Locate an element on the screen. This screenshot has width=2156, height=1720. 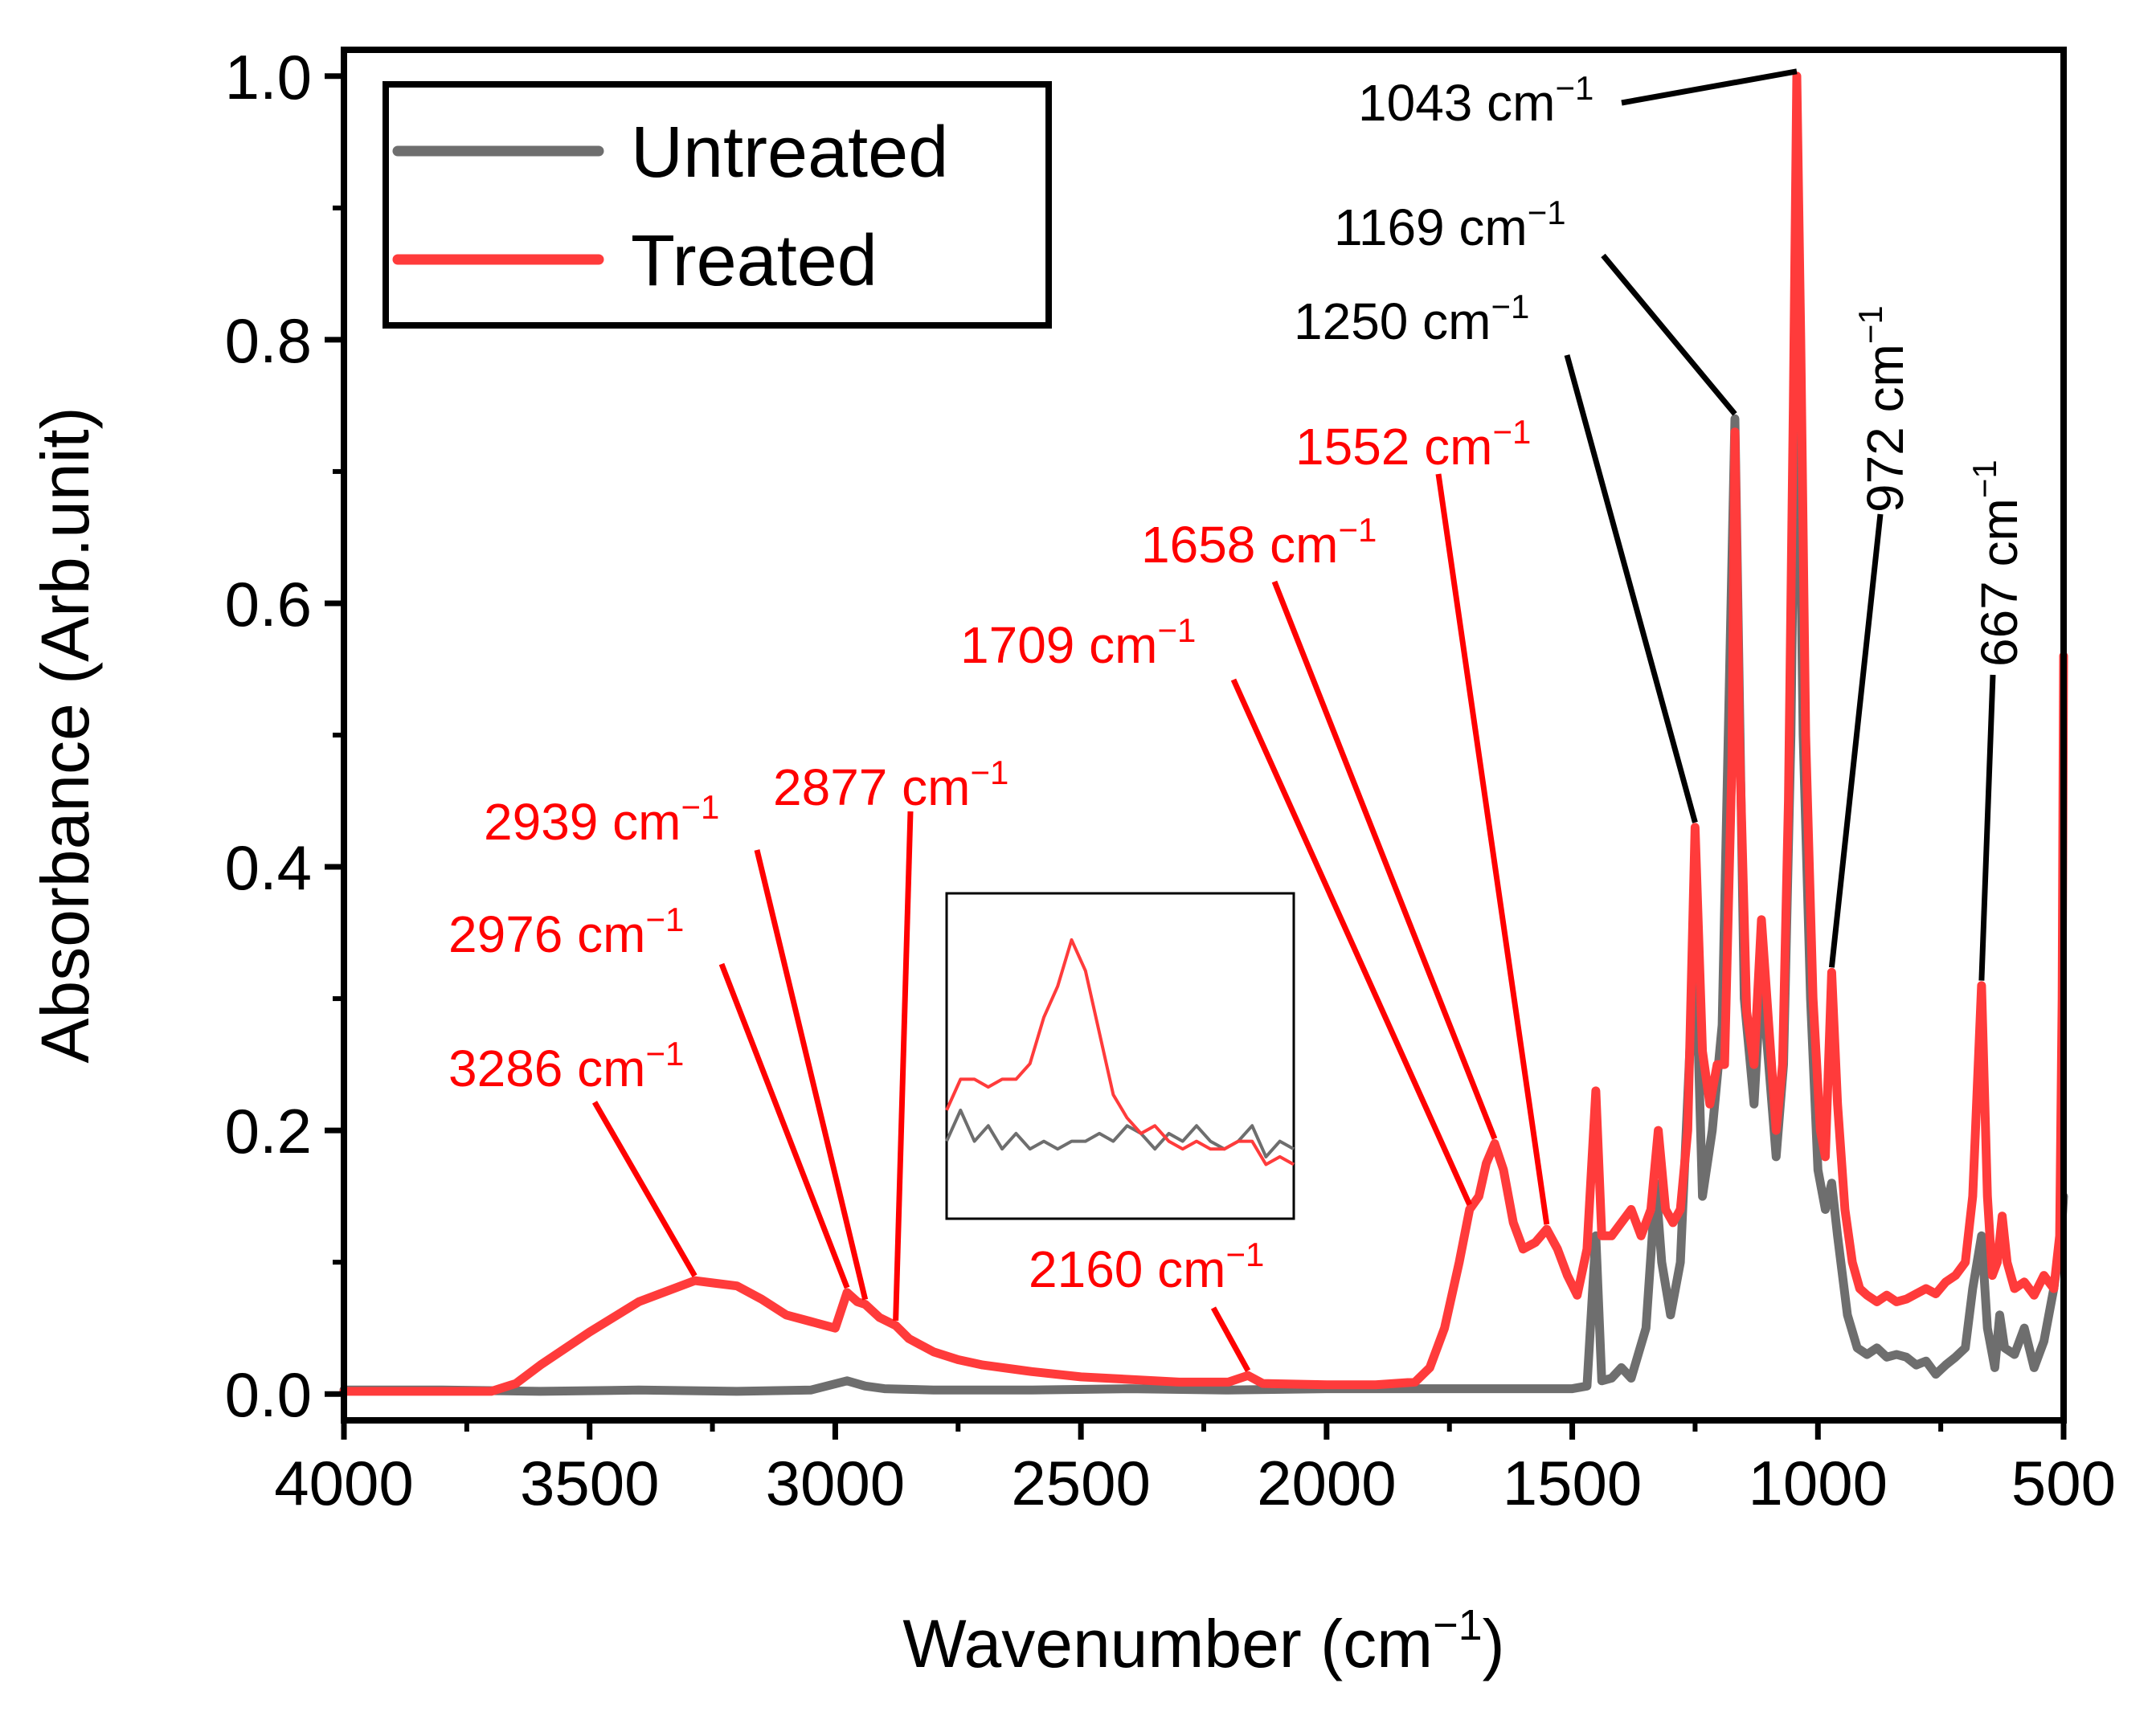
peak-667-leader is located at coordinates (1987, 827).